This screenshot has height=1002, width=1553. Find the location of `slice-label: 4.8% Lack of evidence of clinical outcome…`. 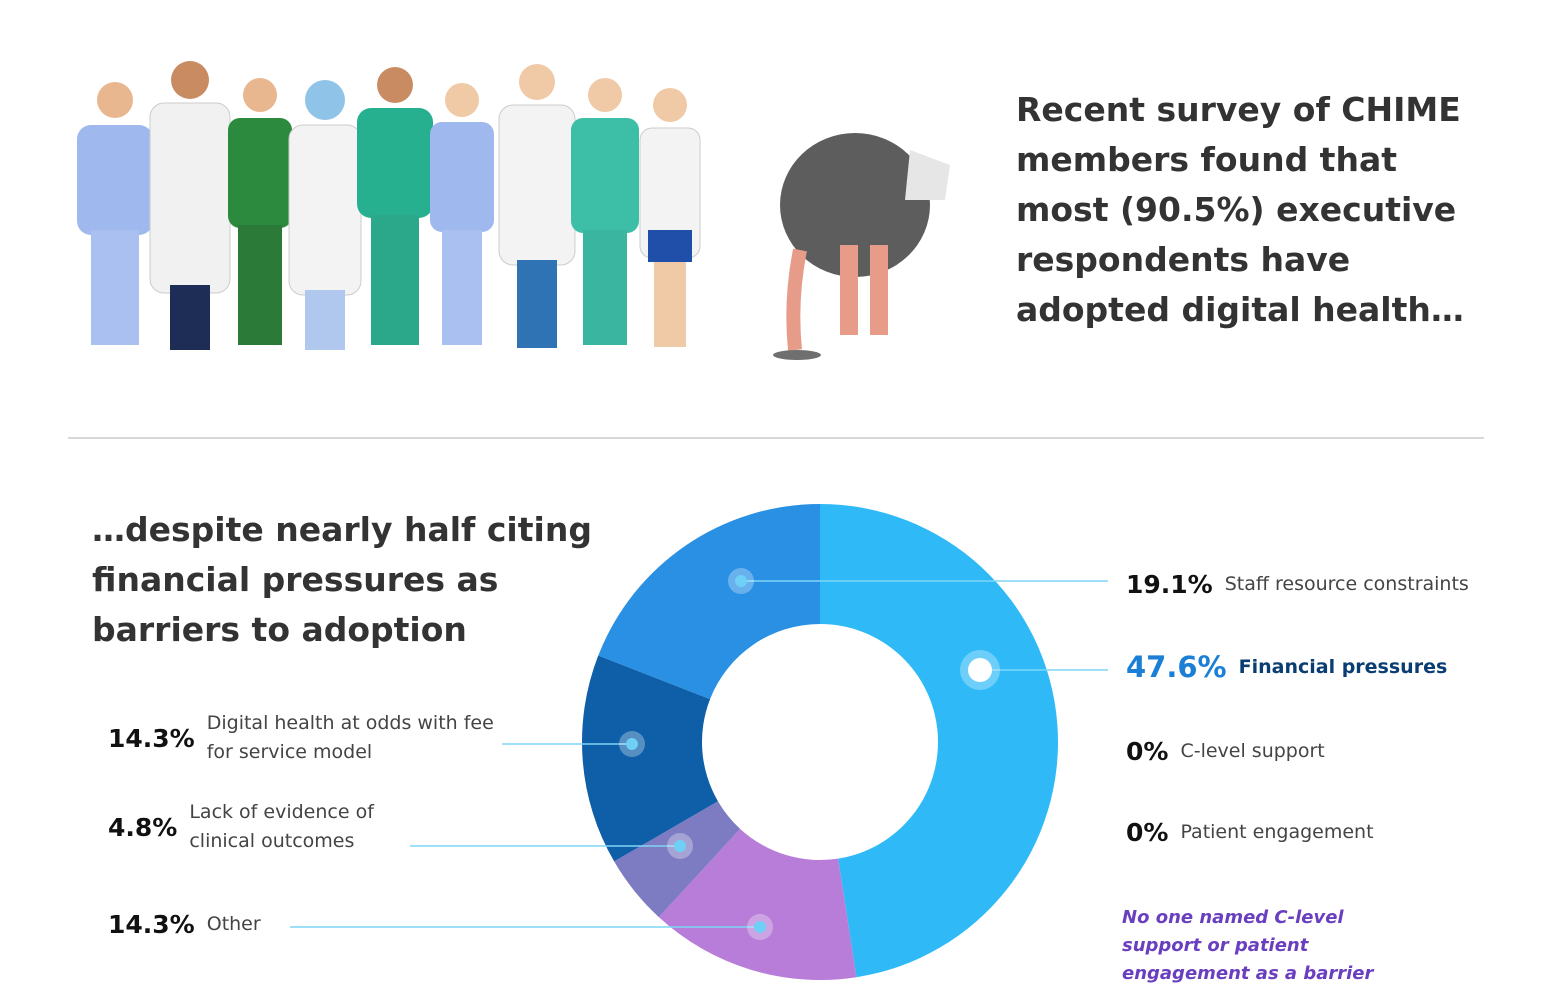

slice-label: 4.8% Lack of evidence of clinical outcome… is located at coordinates (263, 827).